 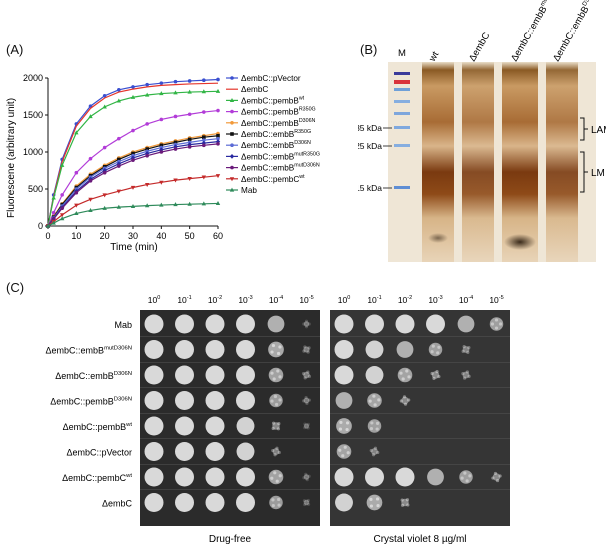 I want to click on legend-label: ΔembC, so click(x=254, y=89).